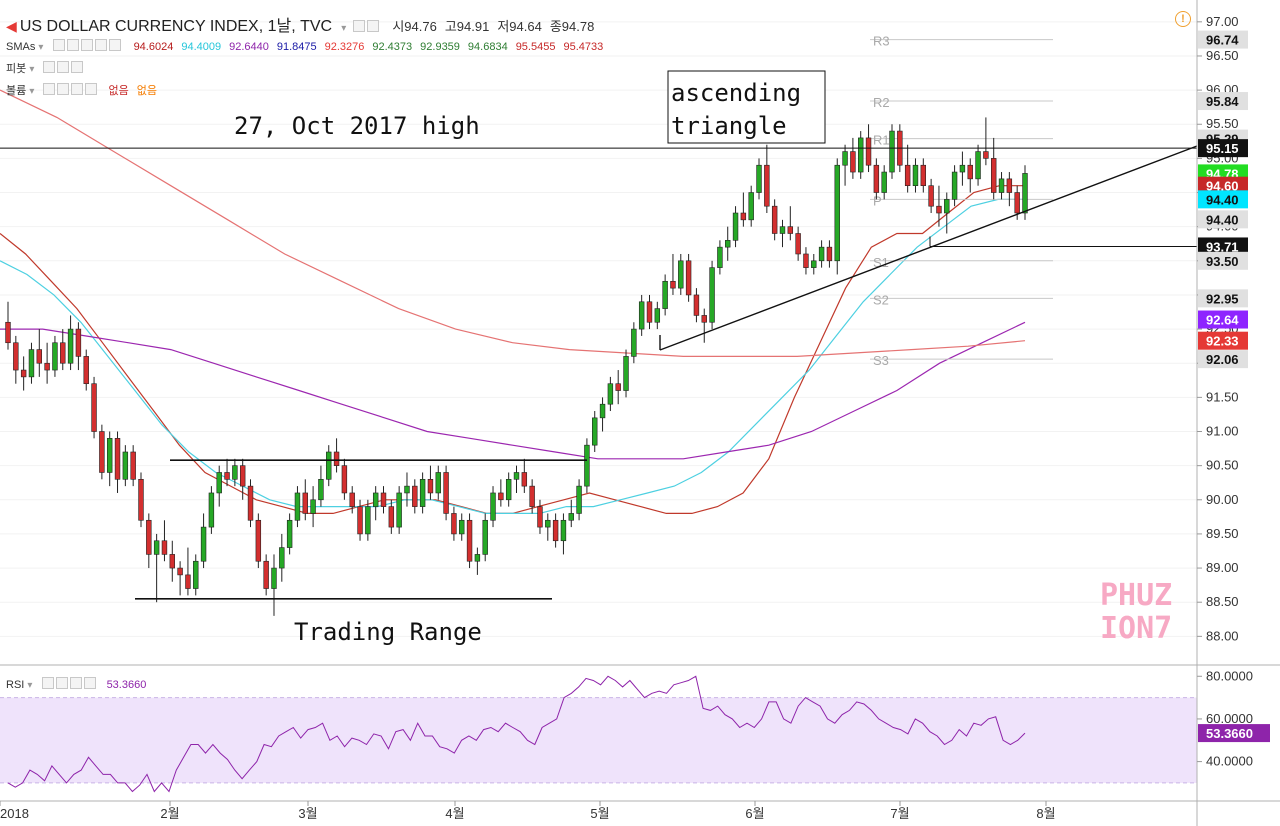 The height and width of the screenshot is (826, 1280). Describe the element at coordinates (881, 41) in the screenshot. I see `pivot-label-0: R3` at that location.